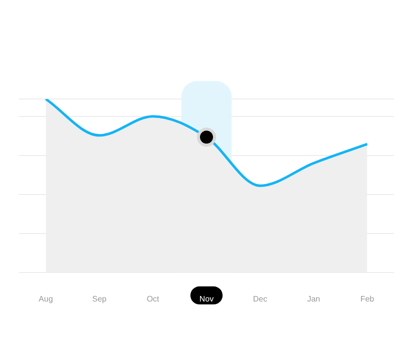 This screenshot has height=338, width=418. Describe the element at coordinates (367, 299) in the screenshot. I see `x-tick-label: Feb` at that location.